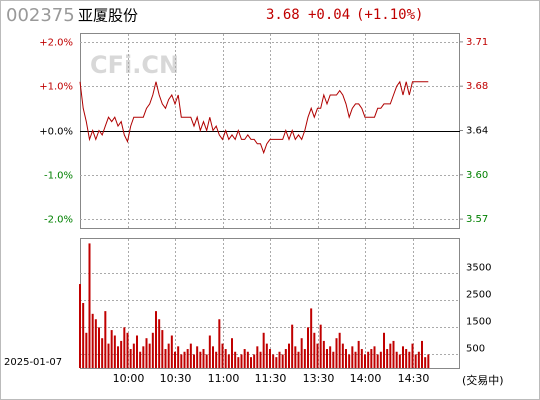  I want to click on y2-tick-label: 3.68, so click(477, 86).